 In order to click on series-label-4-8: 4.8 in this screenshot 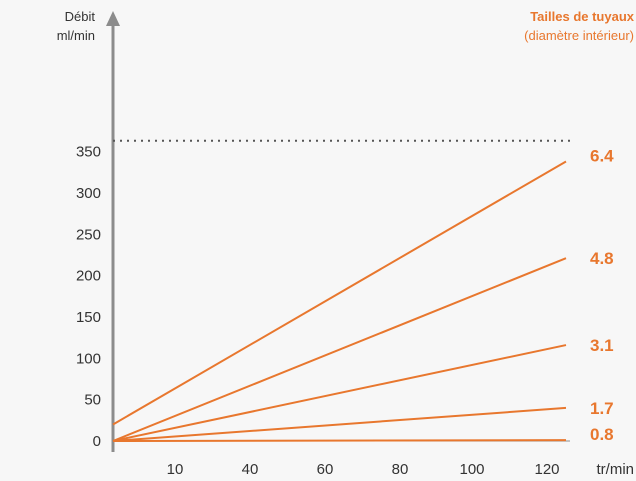, I will do `click(602, 258)`.